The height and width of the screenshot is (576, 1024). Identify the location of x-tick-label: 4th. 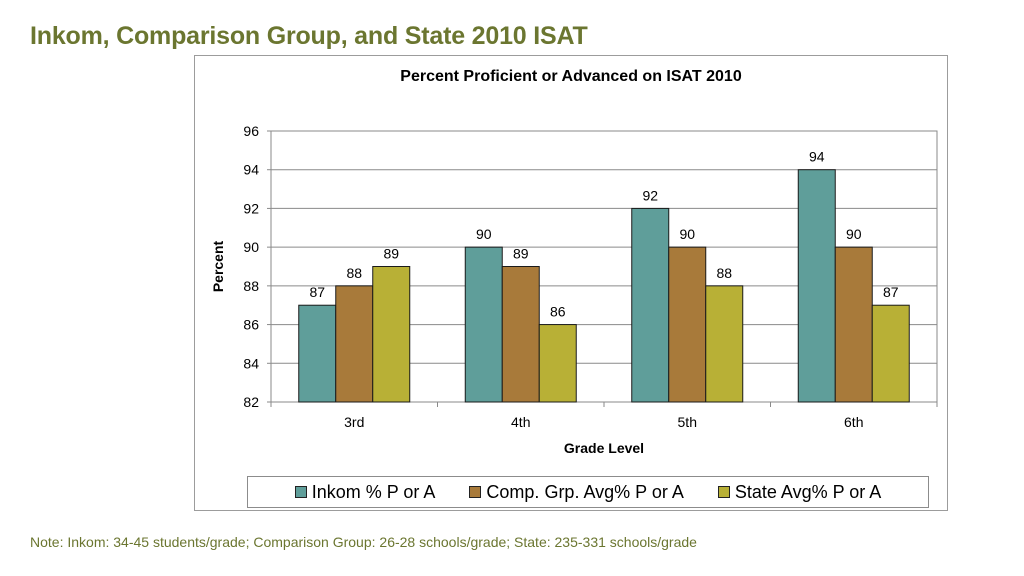
(520, 422).